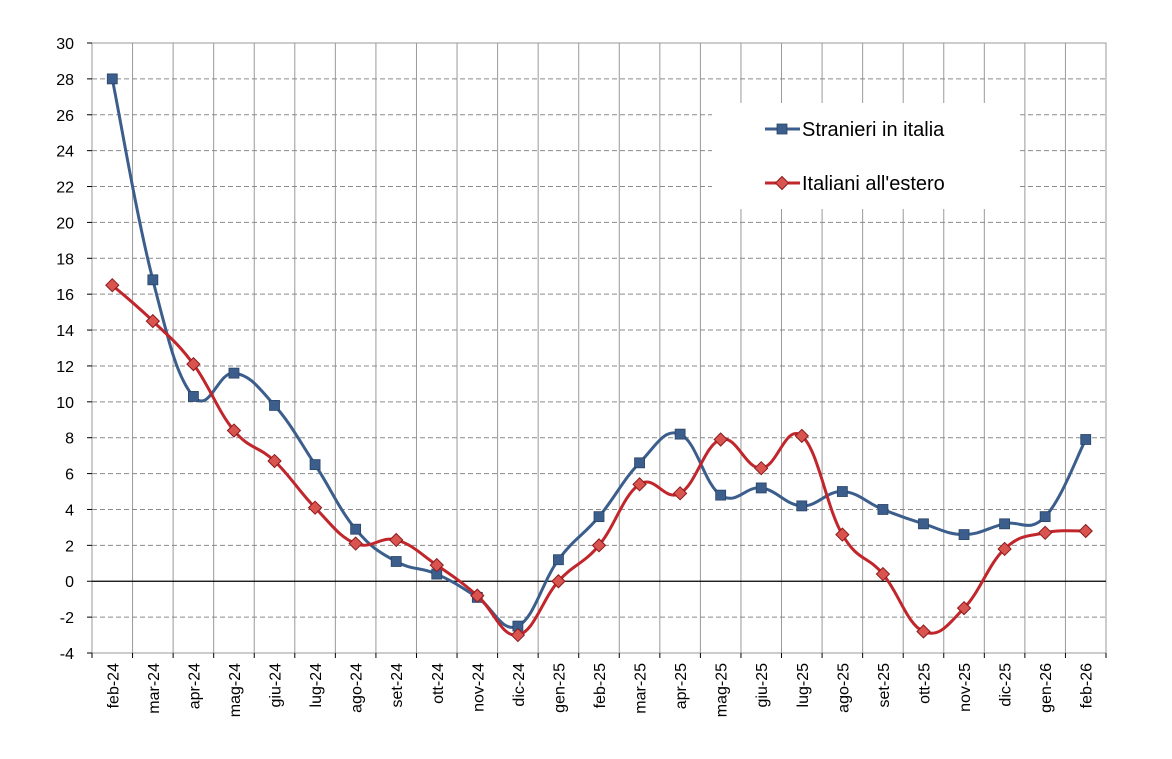  What do you see at coordinates (65, 259) in the screenshot?
I see `y-tick-label: 18` at bounding box center [65, 259].